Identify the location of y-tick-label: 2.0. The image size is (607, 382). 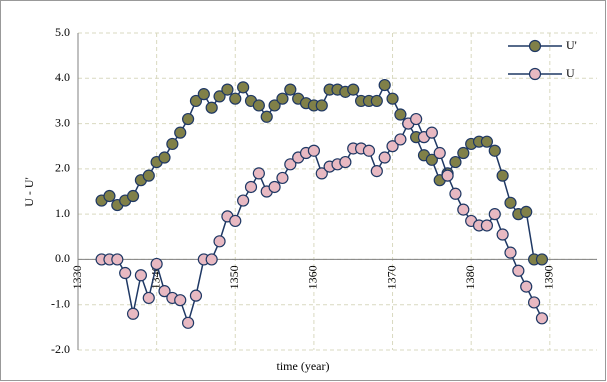
(62, 168).